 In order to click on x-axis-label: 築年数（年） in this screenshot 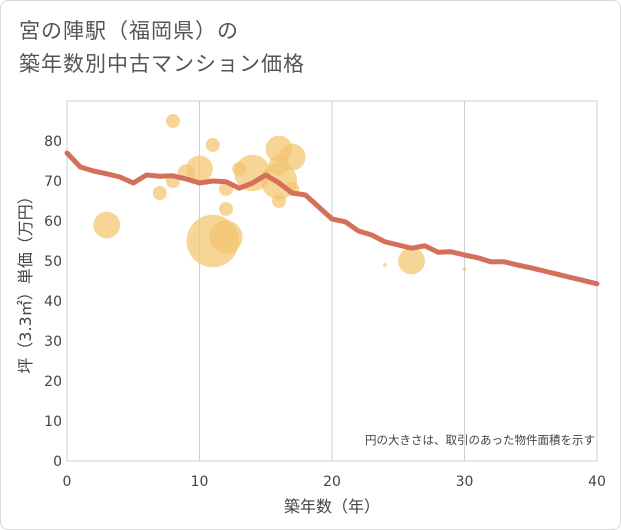, I will do `click(332, 506)`.